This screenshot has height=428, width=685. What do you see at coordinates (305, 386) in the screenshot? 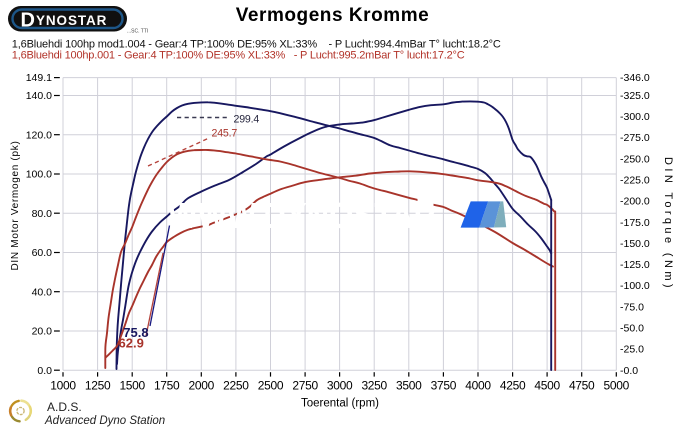
I see `svg-text: 2750` at bounding box center [305, 386].